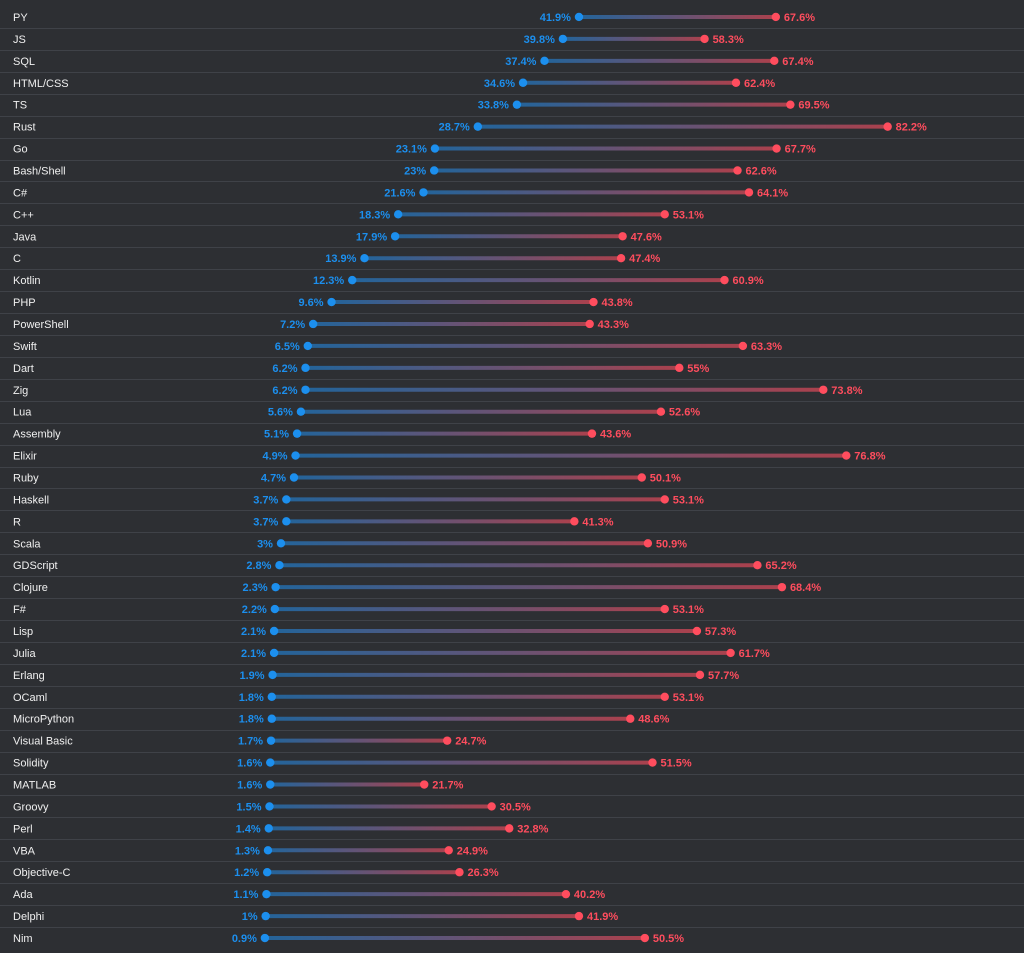 This screenshot has width=1024, height=953. I want to click on category-label: Assembly, so click(37, 435).